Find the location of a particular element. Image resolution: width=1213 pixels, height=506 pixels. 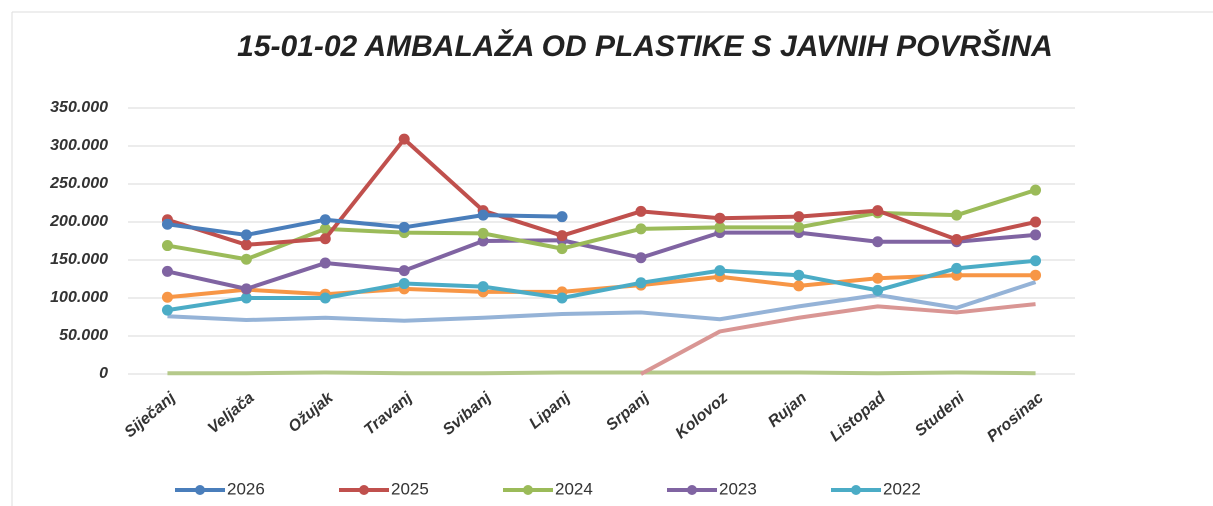

x-tick-label: Lipanj is located at coordinates (549, 411).